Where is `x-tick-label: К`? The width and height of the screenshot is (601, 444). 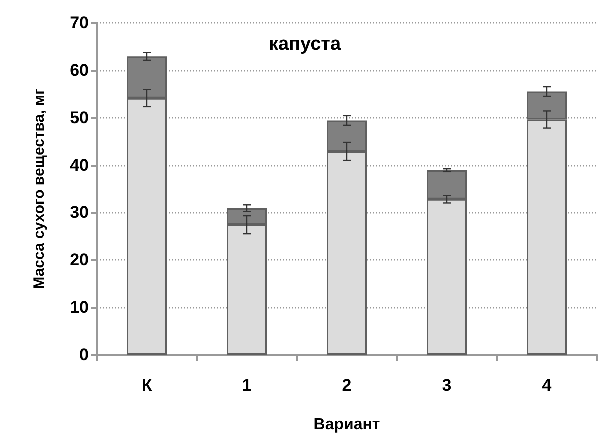
x-tick-label: К is located at coordinates (147, 385).